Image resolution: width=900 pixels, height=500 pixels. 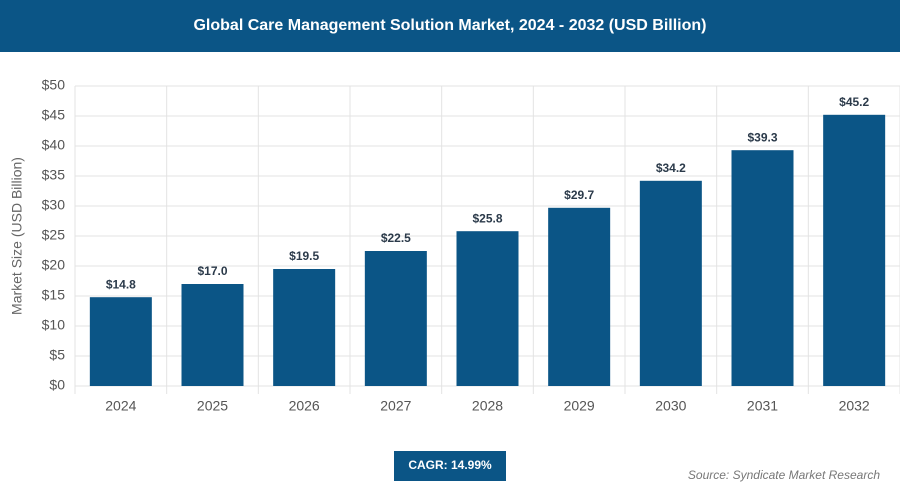 What do you see at coordinates (762, 137) in the screenshot?
I see `data-label: $39.3` at bounding box center [762, 137].